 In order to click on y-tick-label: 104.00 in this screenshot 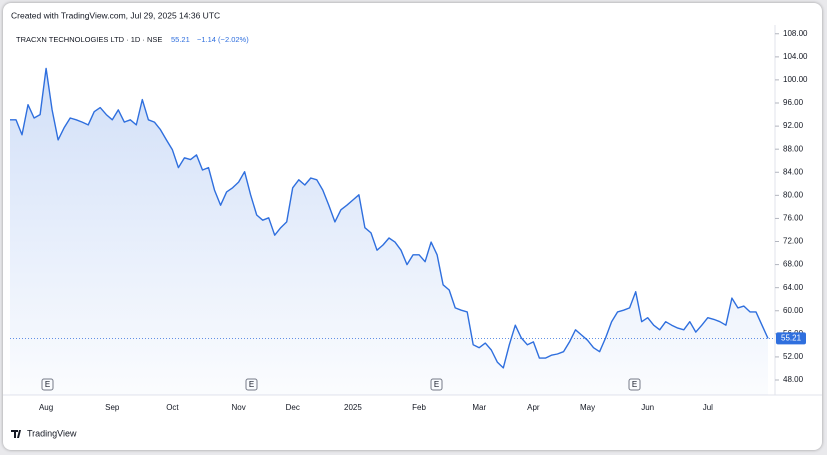, I will do `click(795, 56)`.